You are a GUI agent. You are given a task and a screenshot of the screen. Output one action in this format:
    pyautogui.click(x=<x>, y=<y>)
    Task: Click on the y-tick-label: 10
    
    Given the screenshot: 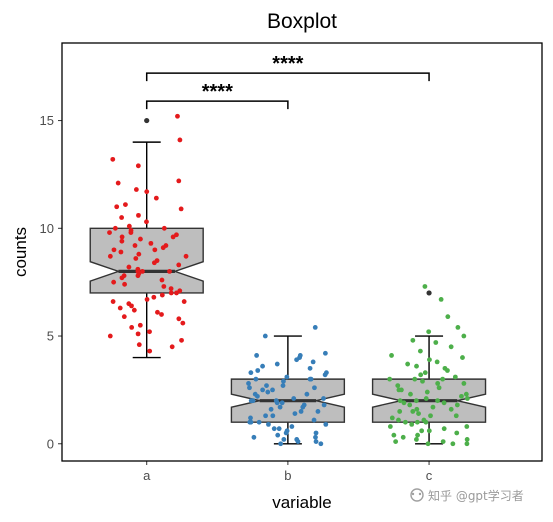 What is the action you would take?
    pyautogui.click(x=47, y=228)
    